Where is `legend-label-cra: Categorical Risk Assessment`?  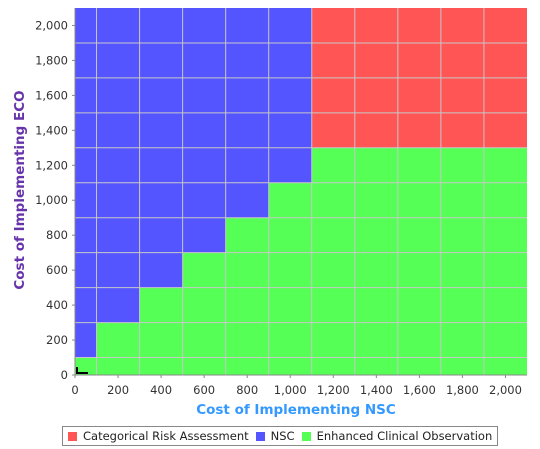 legend-label-cra: Categorical Risk Assessment is located at coordinates (166, 436).